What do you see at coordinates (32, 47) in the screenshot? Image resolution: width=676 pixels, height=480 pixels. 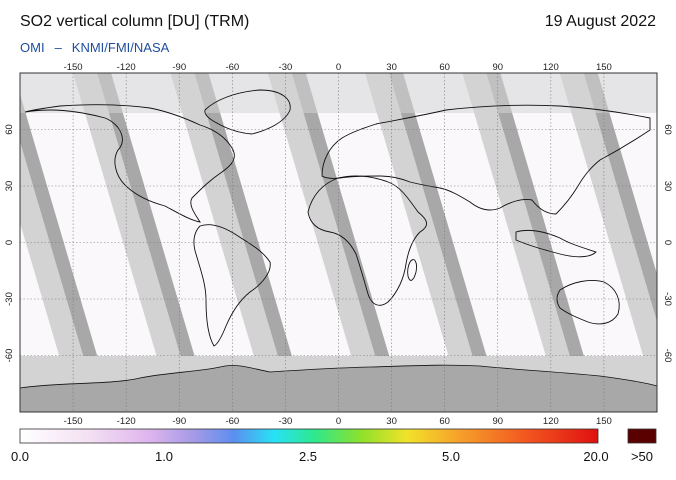 I see `instrument-label: OMI` at bounding box center [32, 47].